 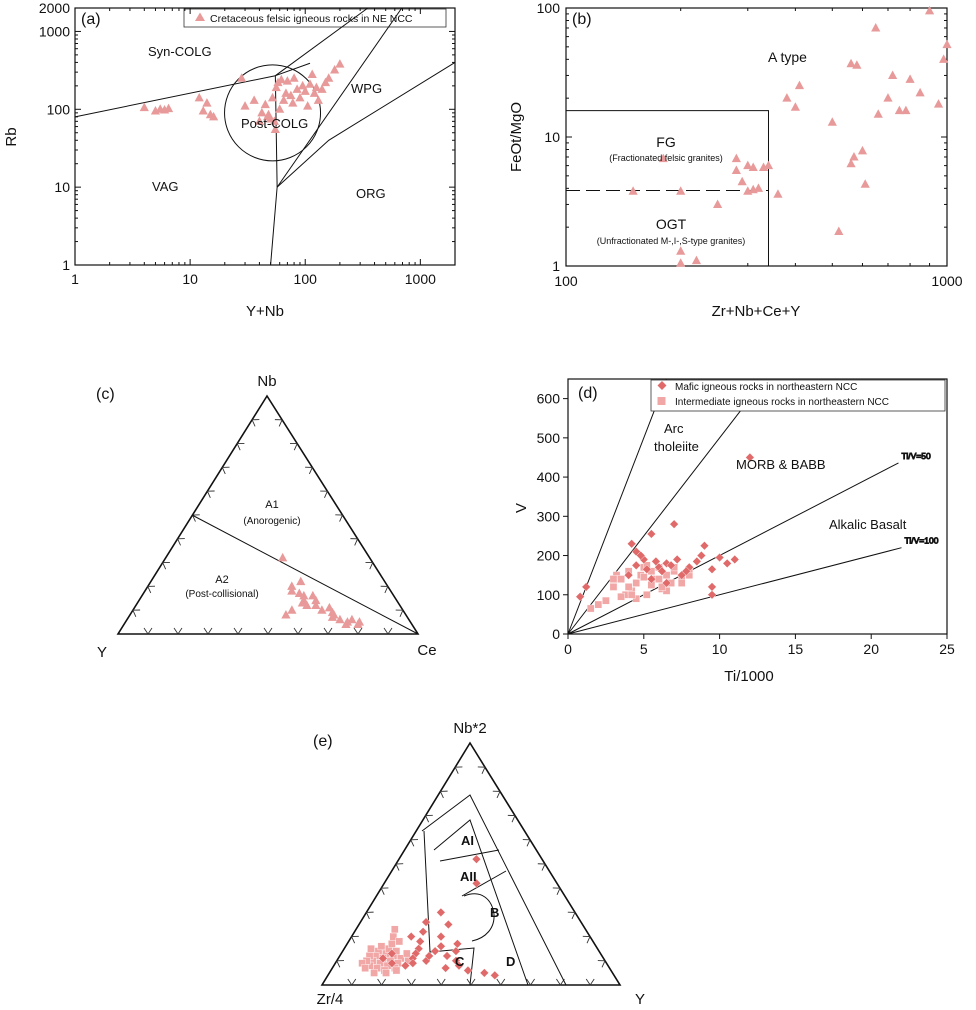 I want to click on panel-a-legend-box, so click(x=315, y=18).